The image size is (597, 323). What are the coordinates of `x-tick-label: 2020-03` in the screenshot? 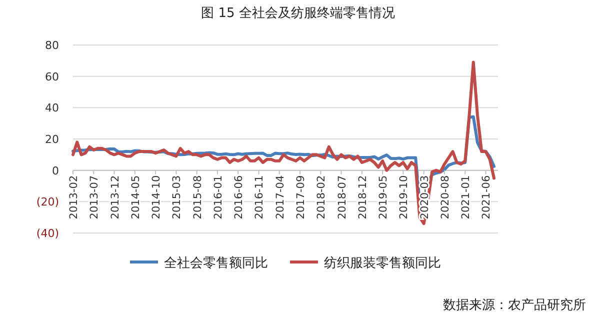 It's located at (424, 197).